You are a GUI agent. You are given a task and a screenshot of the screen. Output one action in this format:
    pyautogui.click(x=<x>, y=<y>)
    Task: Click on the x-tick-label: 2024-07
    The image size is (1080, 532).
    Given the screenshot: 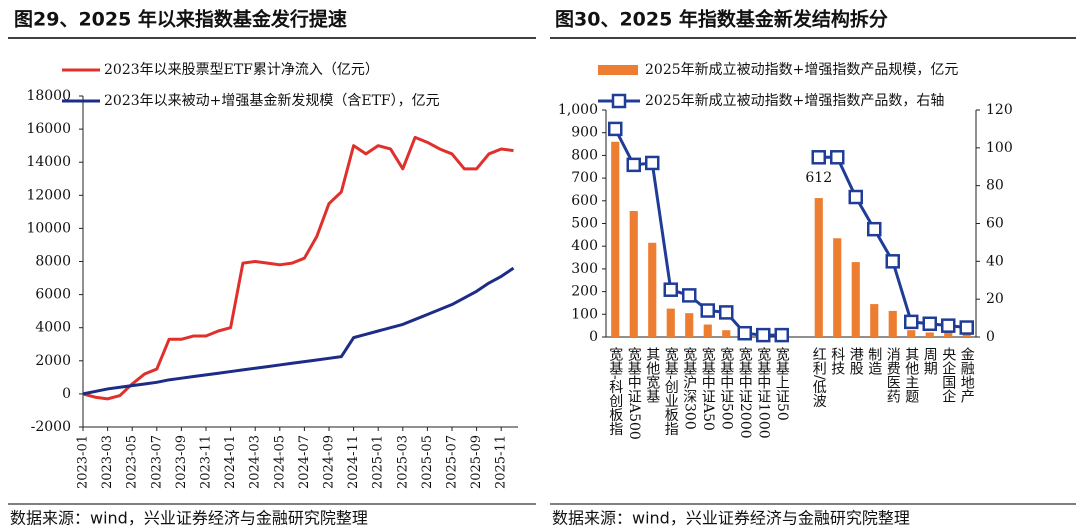 What is the action you would take?
    pyautogui.click(x=304, y=462)
    